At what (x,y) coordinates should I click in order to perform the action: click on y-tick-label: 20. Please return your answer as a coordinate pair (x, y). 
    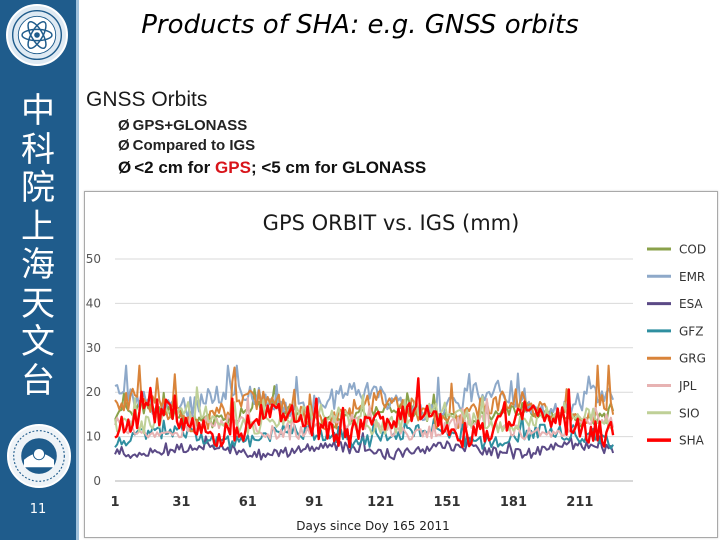
    Looking at the image, I should click on (93, 392).